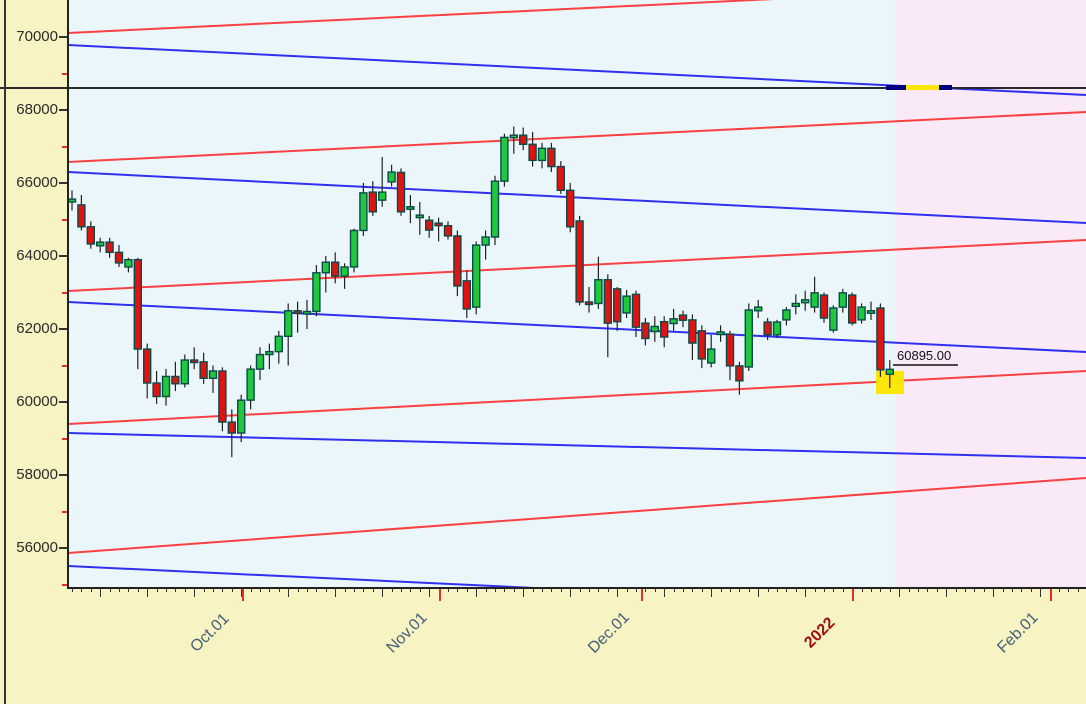  Describe the element at coordinates (576, 588) in the screenshot. I see `x-axis-line` at that location.